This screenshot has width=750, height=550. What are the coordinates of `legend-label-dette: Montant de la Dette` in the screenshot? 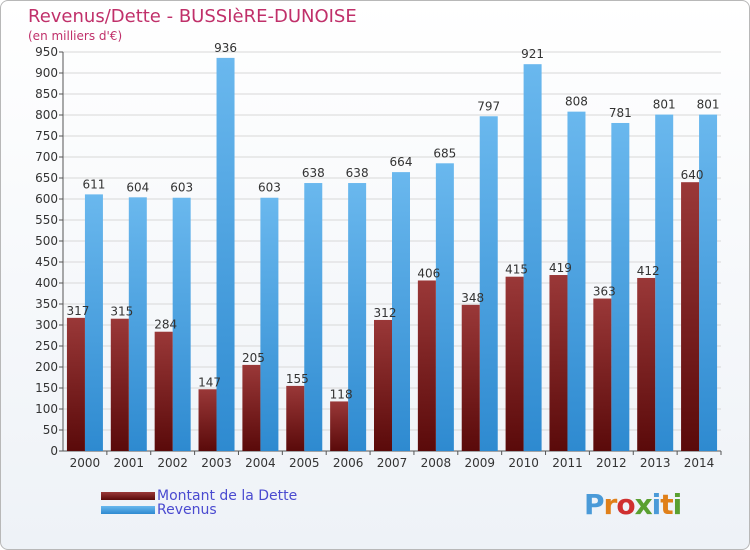 It's located at (227, 496).